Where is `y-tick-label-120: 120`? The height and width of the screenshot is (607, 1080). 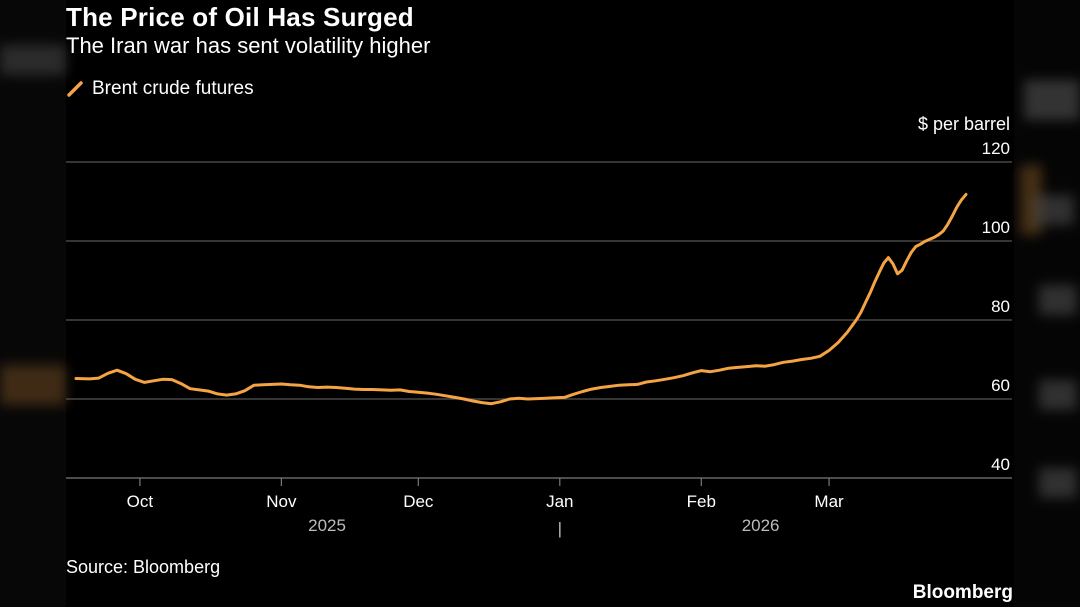
y-tick-label-120: 120 is located at coordinates (996, 148).